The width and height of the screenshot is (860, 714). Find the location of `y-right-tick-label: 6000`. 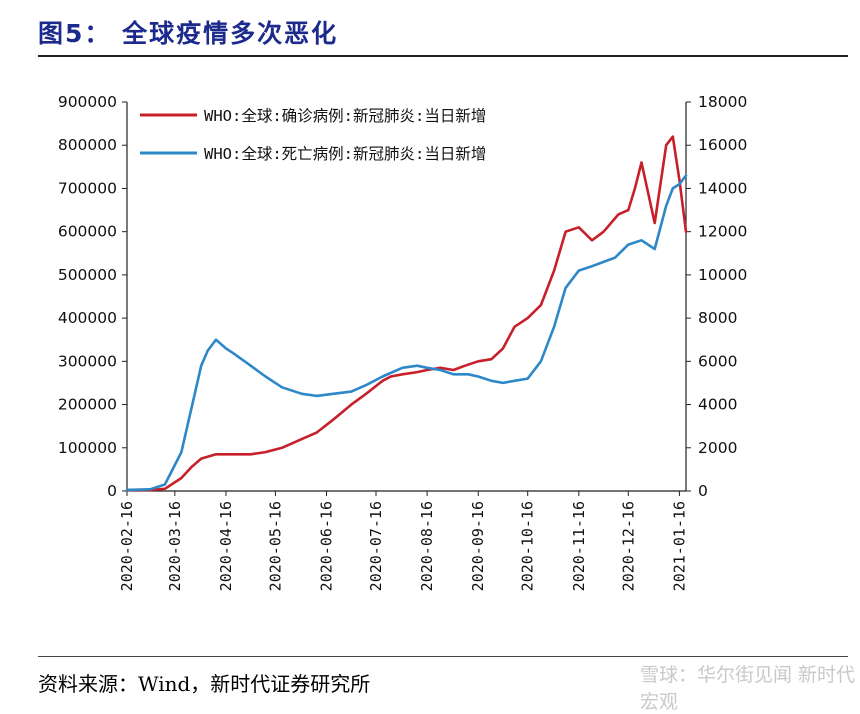

y-right-tick-label: 6000 is located at coordinates (717, 361).